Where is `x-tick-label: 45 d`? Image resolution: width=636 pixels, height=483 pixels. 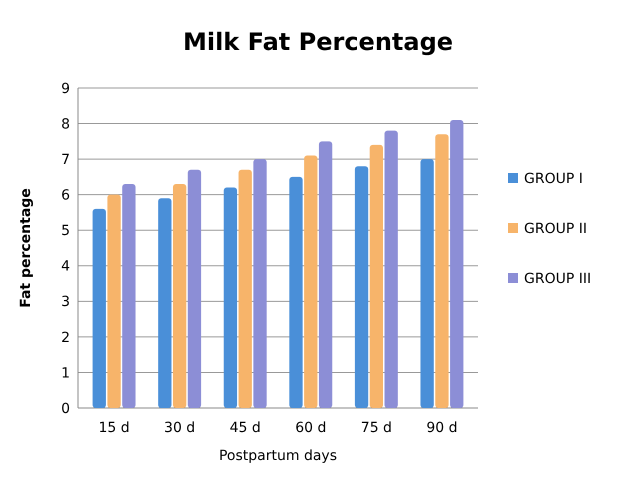
x-tick-label: 45 d is located at coordinates (245, 428).